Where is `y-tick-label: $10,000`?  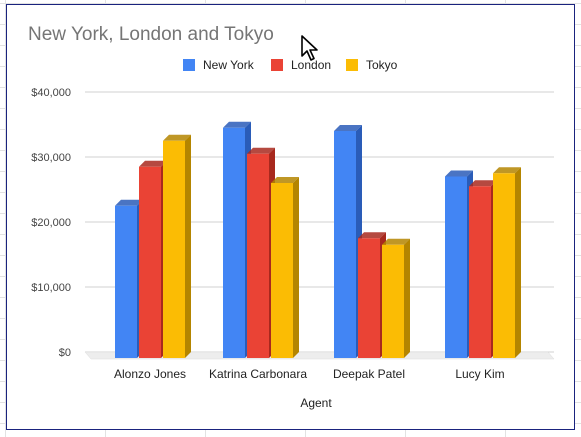
y-tick-label: $10,000 is located at coordinates (51, 288).